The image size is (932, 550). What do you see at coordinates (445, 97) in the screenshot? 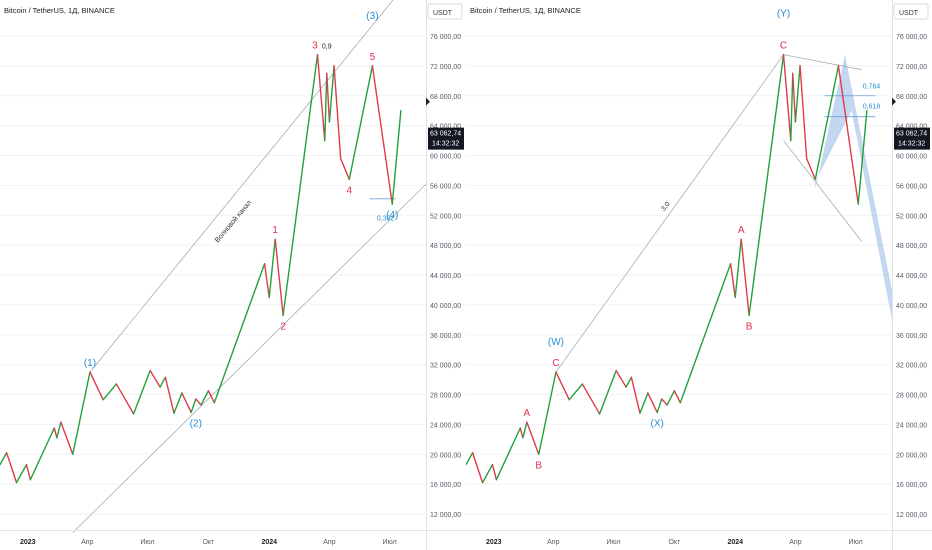
I see `y-tick-label: 68 000,00` at bounding box center [445, 97].